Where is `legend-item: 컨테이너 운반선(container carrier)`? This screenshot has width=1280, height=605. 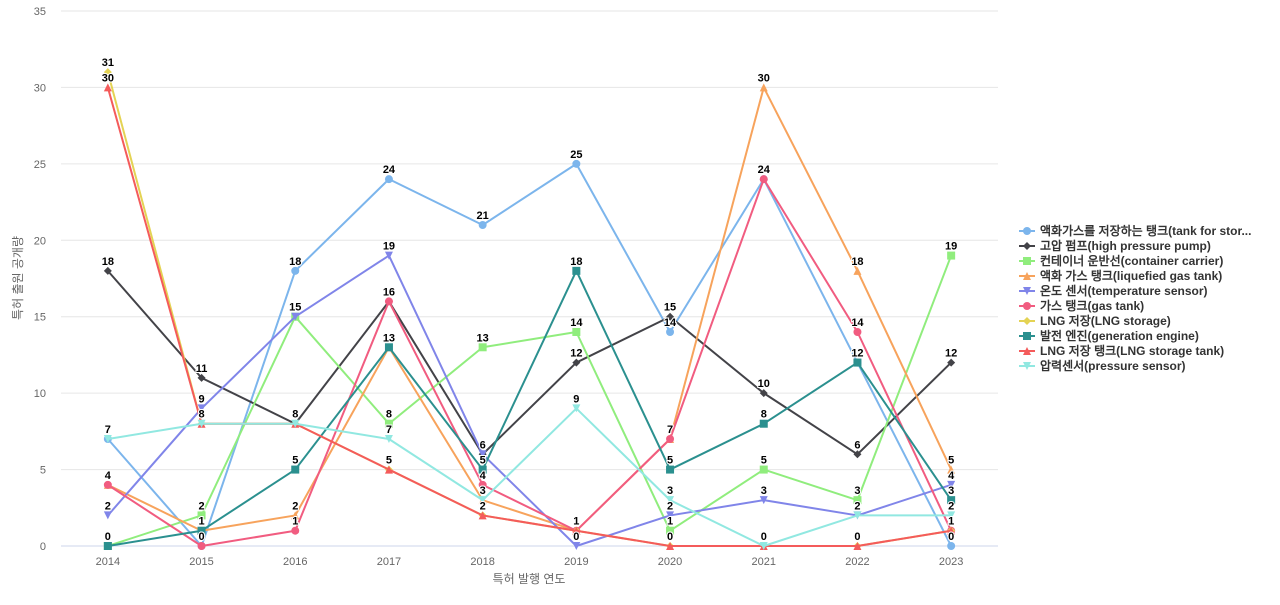 legend-item: 컨테이너 운반선(container carrier) is located at coordinates (1148, 260).